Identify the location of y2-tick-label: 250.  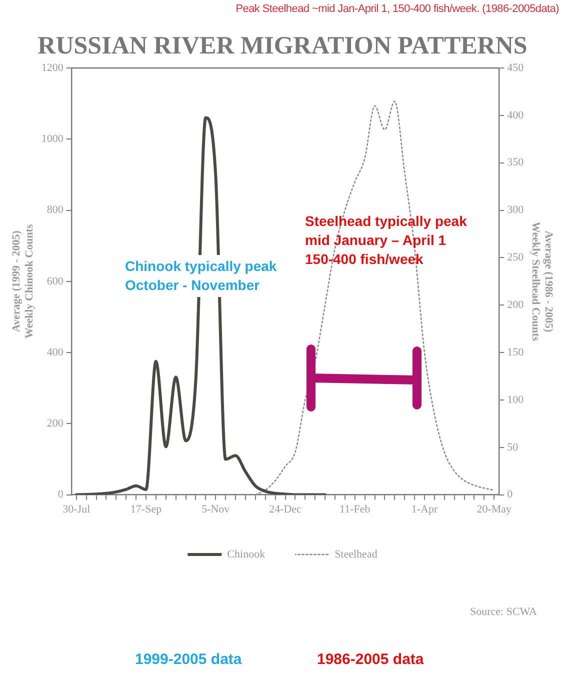
(515, 258).